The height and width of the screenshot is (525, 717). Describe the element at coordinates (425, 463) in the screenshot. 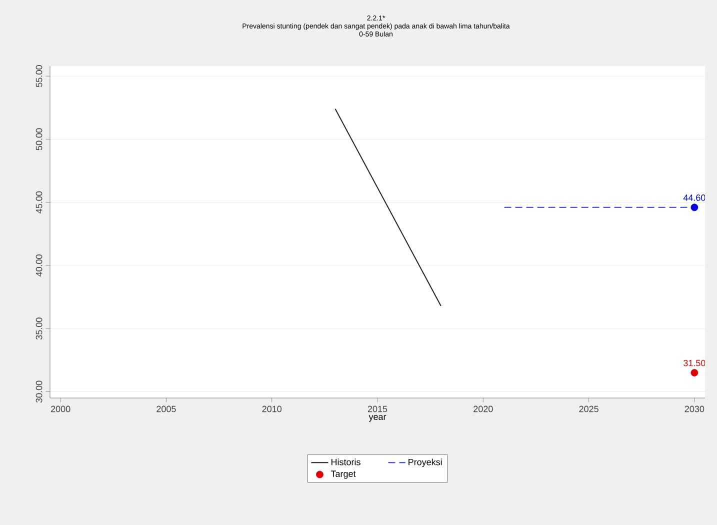

I see `legend-label: Proyeksi` at that location.